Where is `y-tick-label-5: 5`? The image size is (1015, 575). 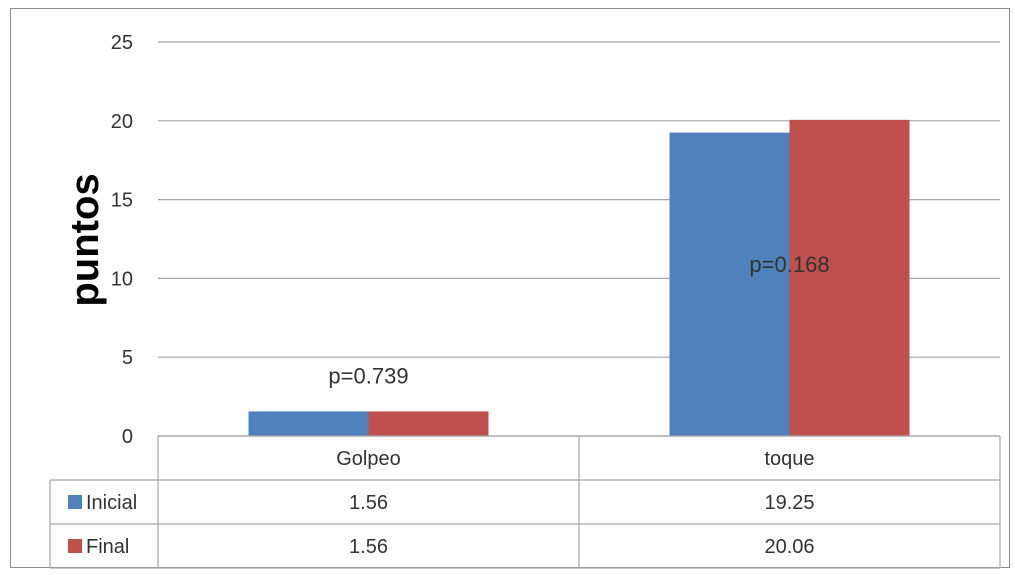
y-tick-label-5: 5 is located at coordinates (127, 358).